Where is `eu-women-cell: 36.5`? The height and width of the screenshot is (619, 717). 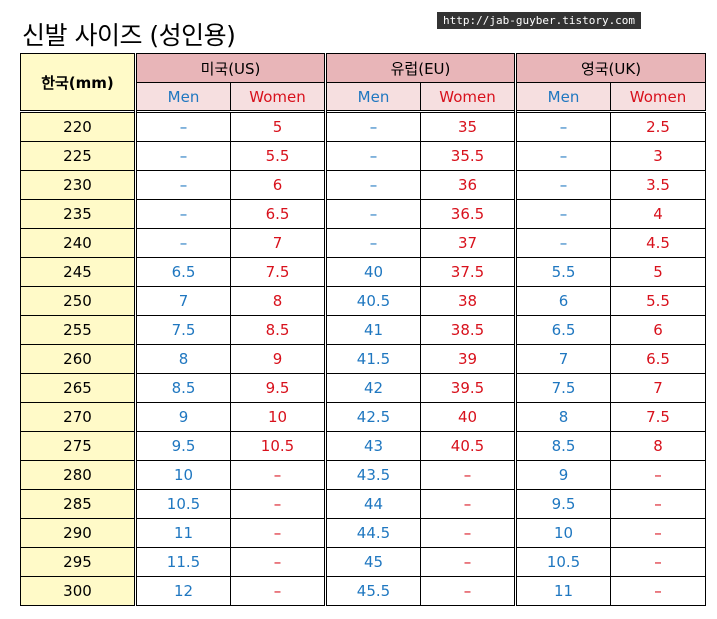
eu-women-cell: 36.5 is located at coordinates (468, 214).